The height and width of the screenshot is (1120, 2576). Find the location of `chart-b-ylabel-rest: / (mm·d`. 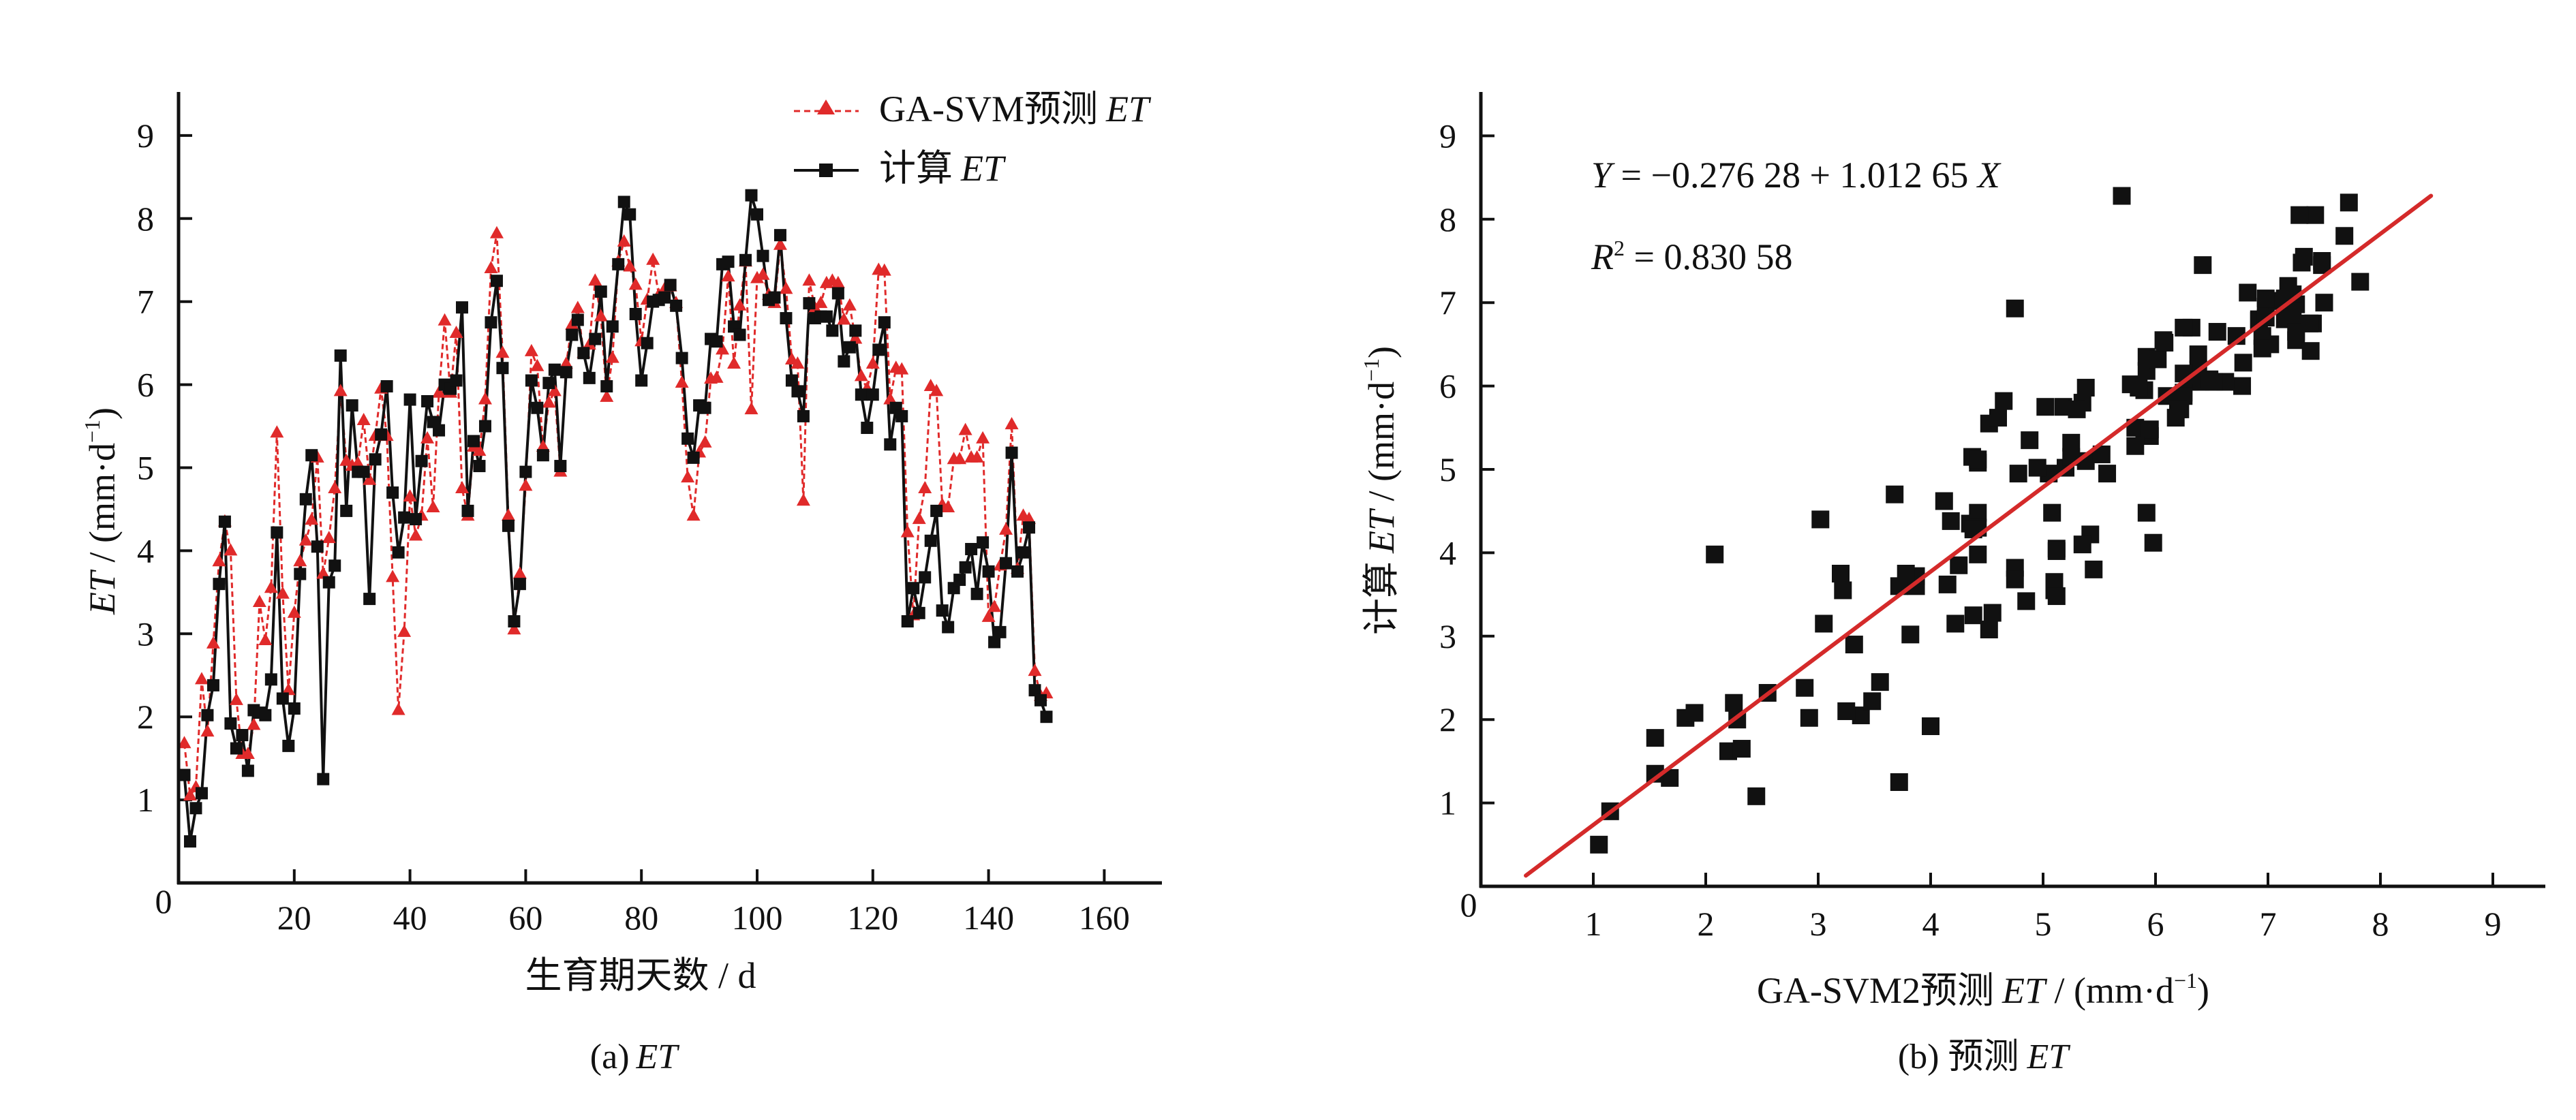

chart-b-ylabel-rest: / (mm·d is located at coordinates (1381, 446).